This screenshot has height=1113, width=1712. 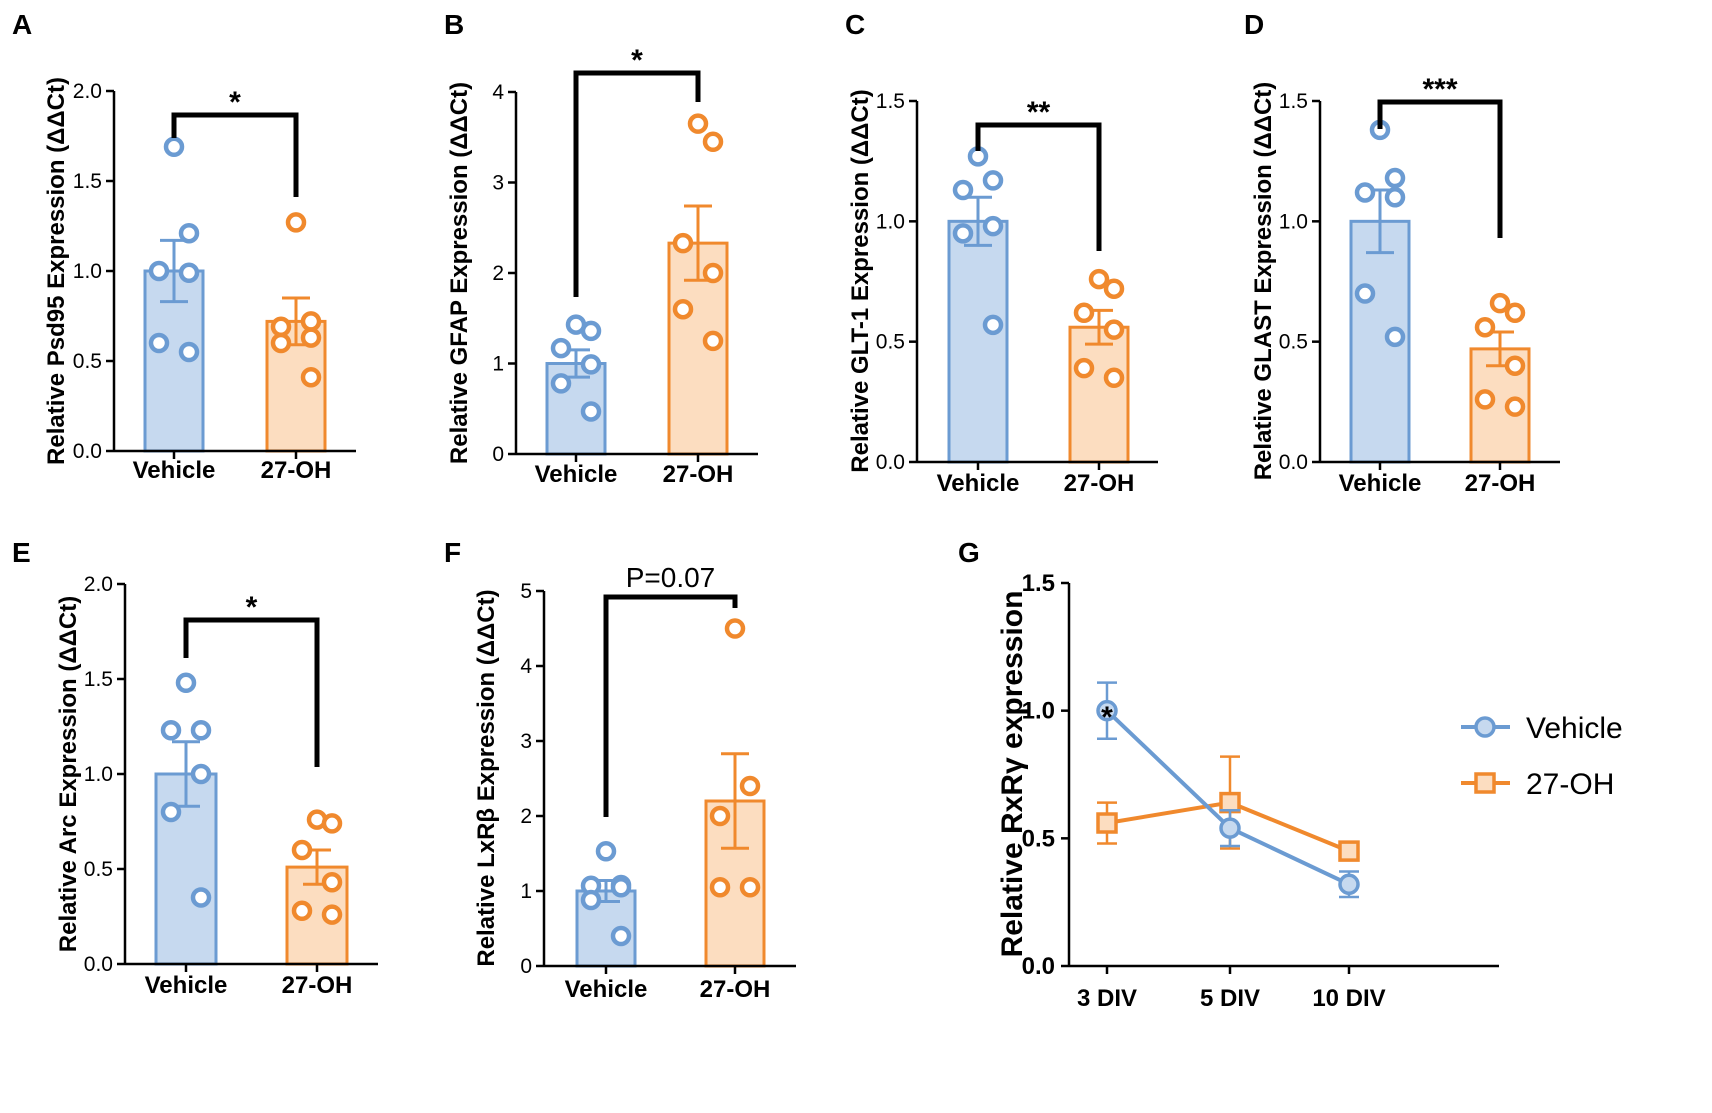 I want to click on bar-27-oh, so click(x=1099, y=394).